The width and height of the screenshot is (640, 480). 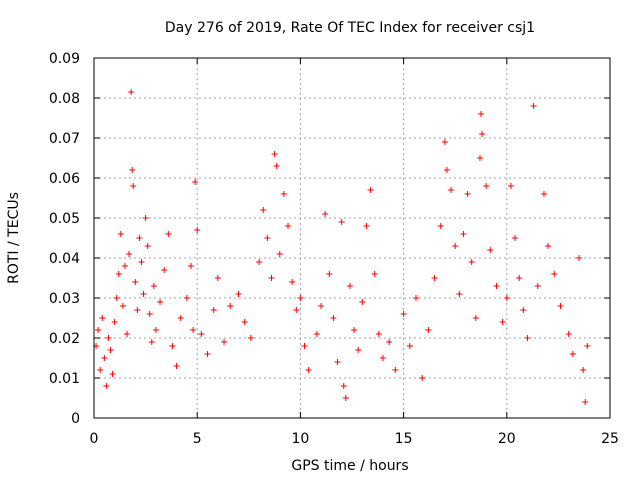 I want to click on x-tick-label: 10, so click(x=300, y=439).